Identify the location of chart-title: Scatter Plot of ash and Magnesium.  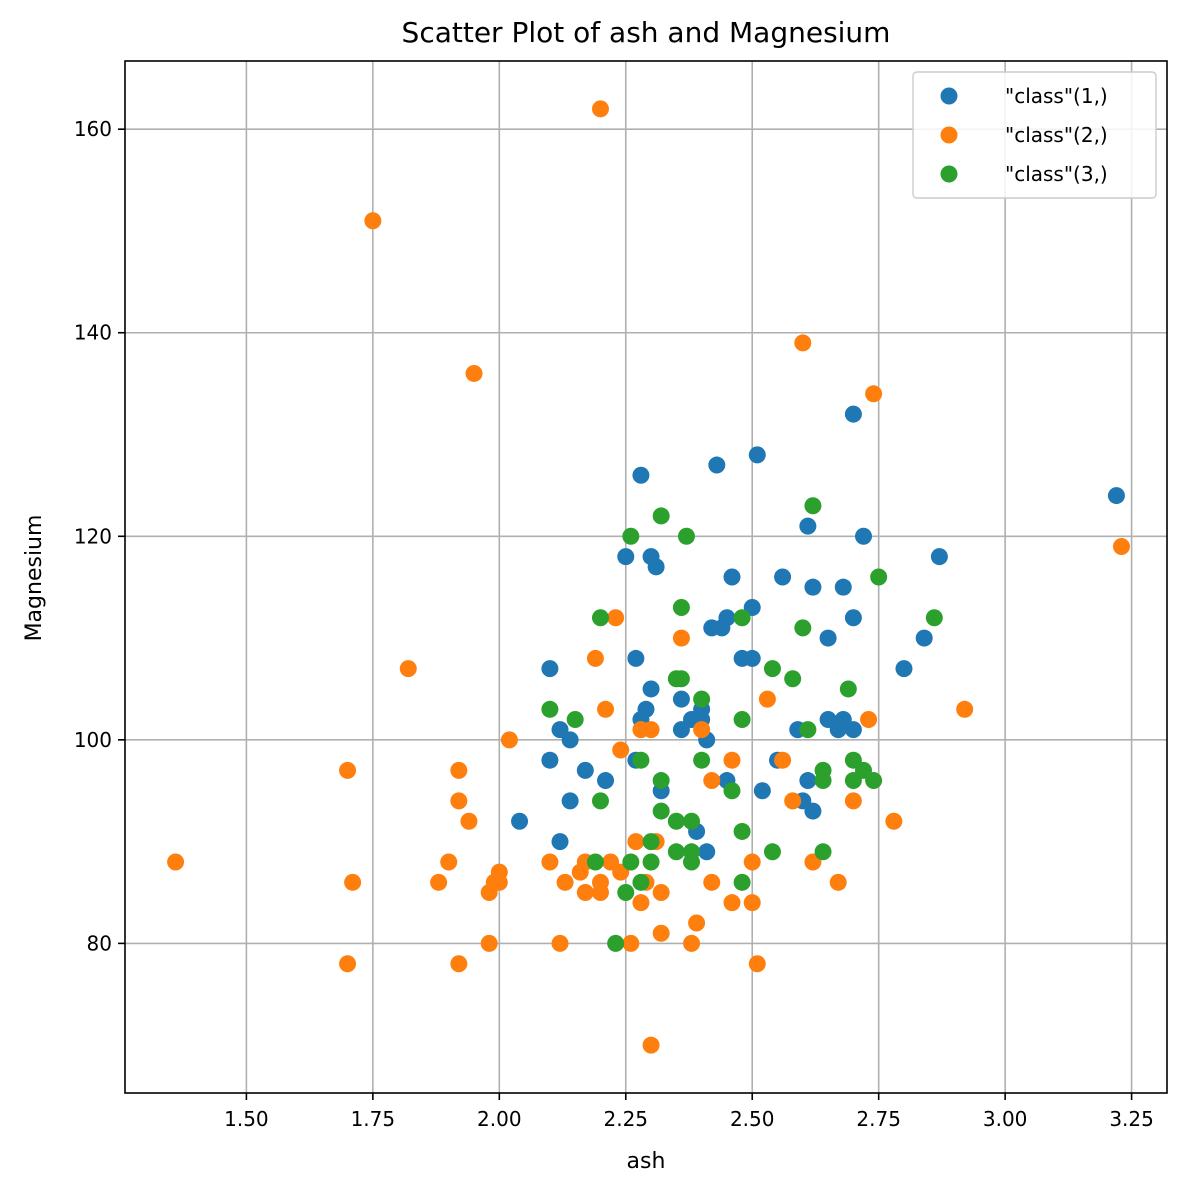
(646, 32).